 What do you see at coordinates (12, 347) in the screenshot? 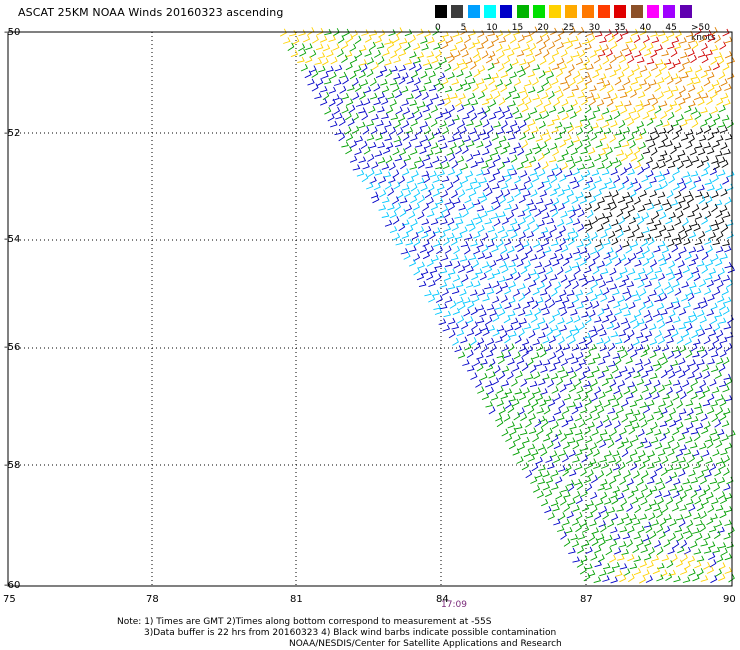
I see `y-label-56: -56` at bounding box center [12, 347].